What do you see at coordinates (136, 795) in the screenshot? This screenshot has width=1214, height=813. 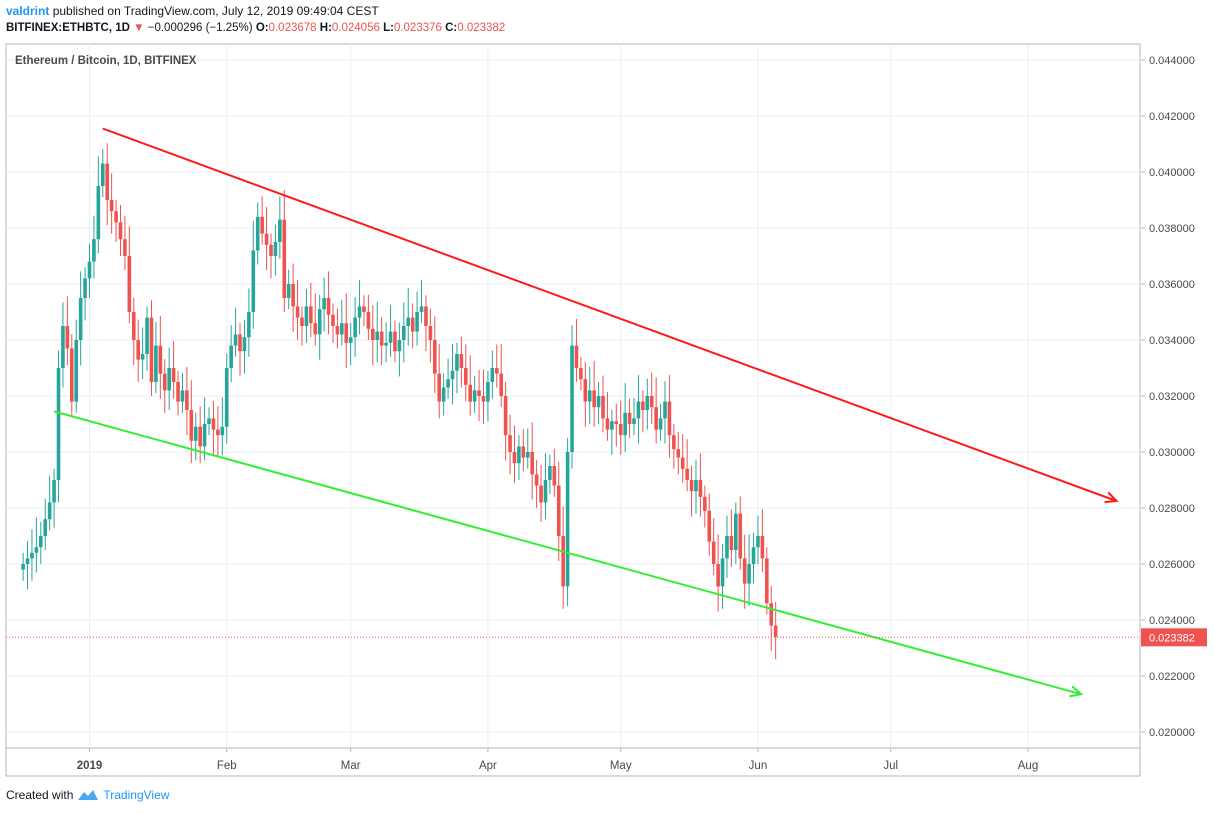 I see `tradingview-brand: TradingView` at bounding box center [136, 795].